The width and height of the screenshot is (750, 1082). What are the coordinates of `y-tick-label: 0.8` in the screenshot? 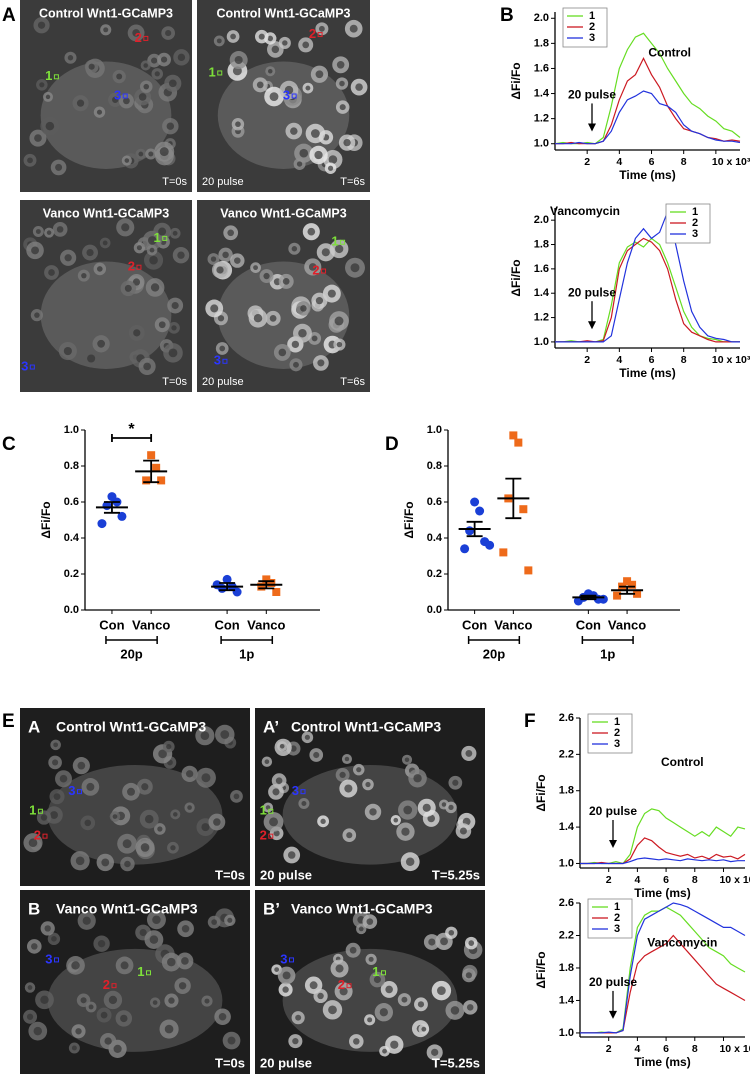 It's located at (434, 466).